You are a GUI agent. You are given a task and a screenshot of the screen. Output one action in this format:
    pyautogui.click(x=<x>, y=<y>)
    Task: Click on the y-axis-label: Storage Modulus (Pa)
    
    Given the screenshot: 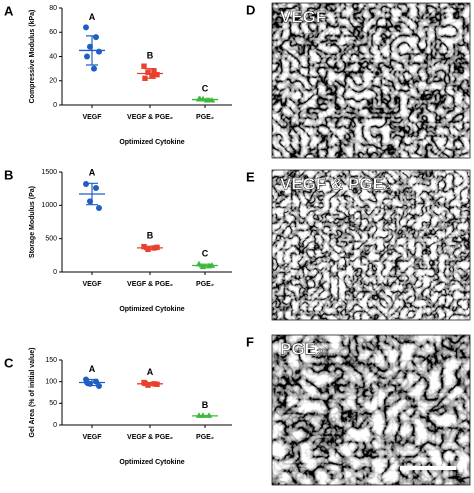 What is the action you would take?
    pyautogui.click(x=32, y=222)
    